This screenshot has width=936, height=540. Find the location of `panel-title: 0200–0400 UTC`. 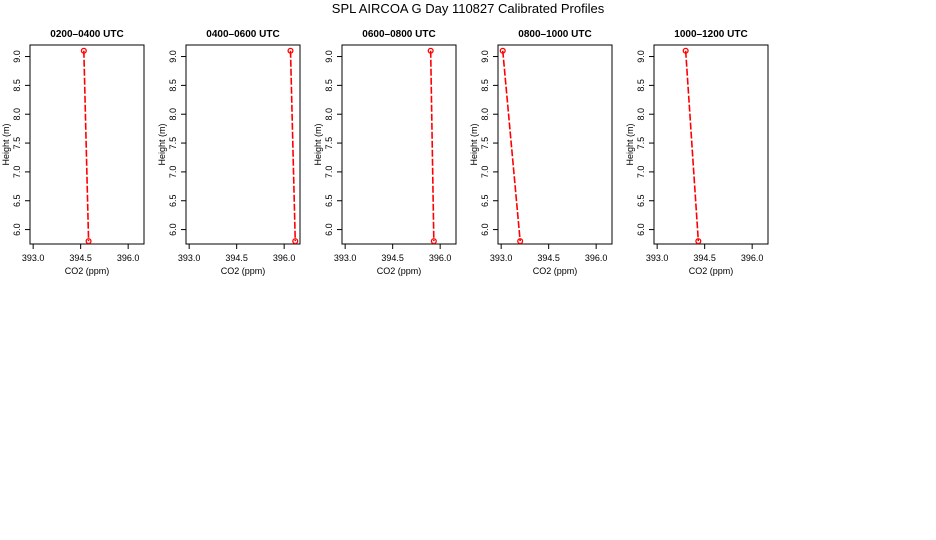

panel-title: 0200–0400 UTC is located at coordinates (86, 34).